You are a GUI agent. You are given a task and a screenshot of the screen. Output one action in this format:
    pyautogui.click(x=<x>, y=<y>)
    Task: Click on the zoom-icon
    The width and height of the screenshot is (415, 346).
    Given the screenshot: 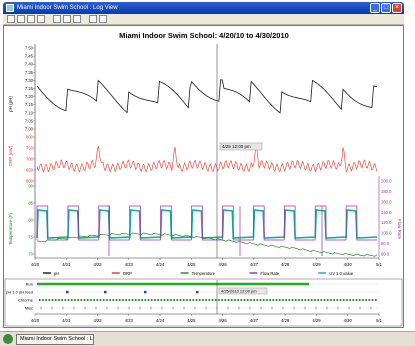 What is the action you would take?
    pyautogui.click(x=57, y=19)
    